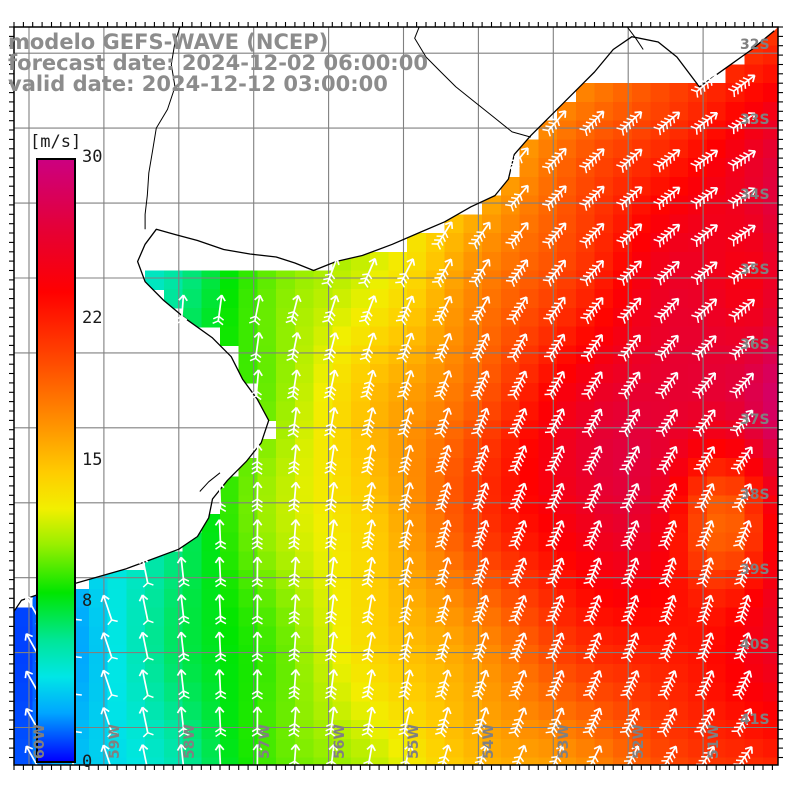 This screenshot has width=800, height=800. Describe the element at coordinates (755, 644) in the screenshot. I see `lat-label-40S: 40S` at that location.